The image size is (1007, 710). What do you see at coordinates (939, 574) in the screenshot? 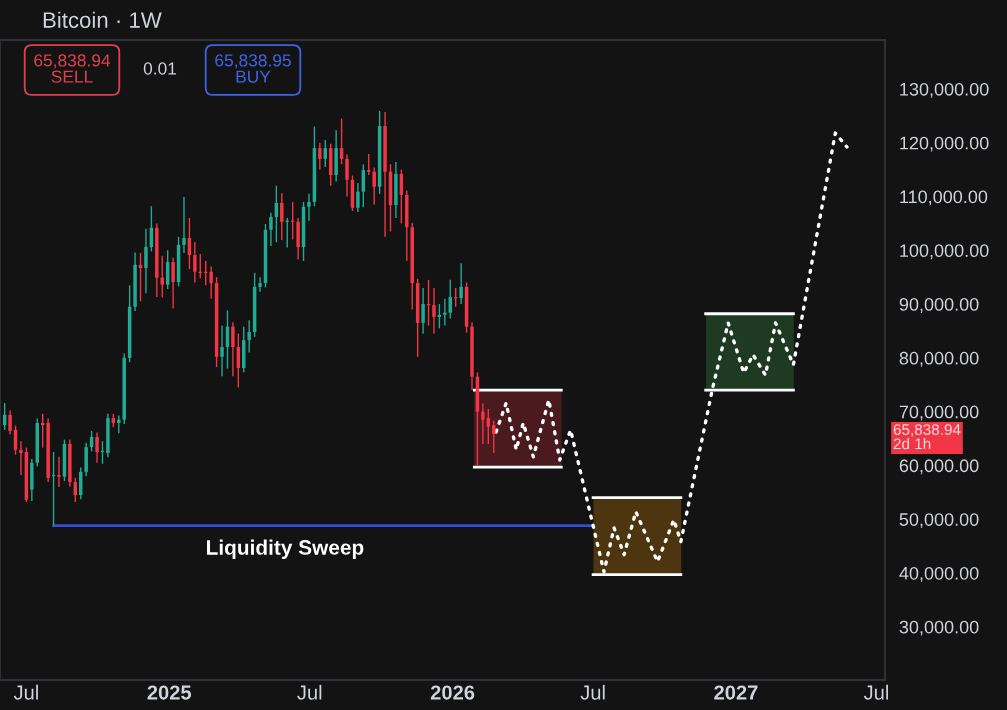
I see `y-tick-label: 40,000.00` at bounding box center [939, 574].